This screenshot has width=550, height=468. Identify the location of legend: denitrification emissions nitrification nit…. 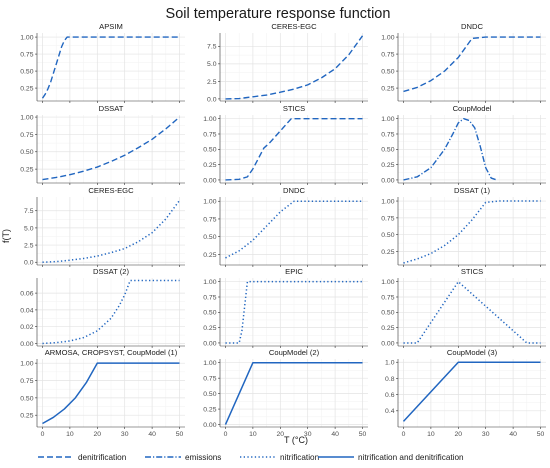
(251, 457).